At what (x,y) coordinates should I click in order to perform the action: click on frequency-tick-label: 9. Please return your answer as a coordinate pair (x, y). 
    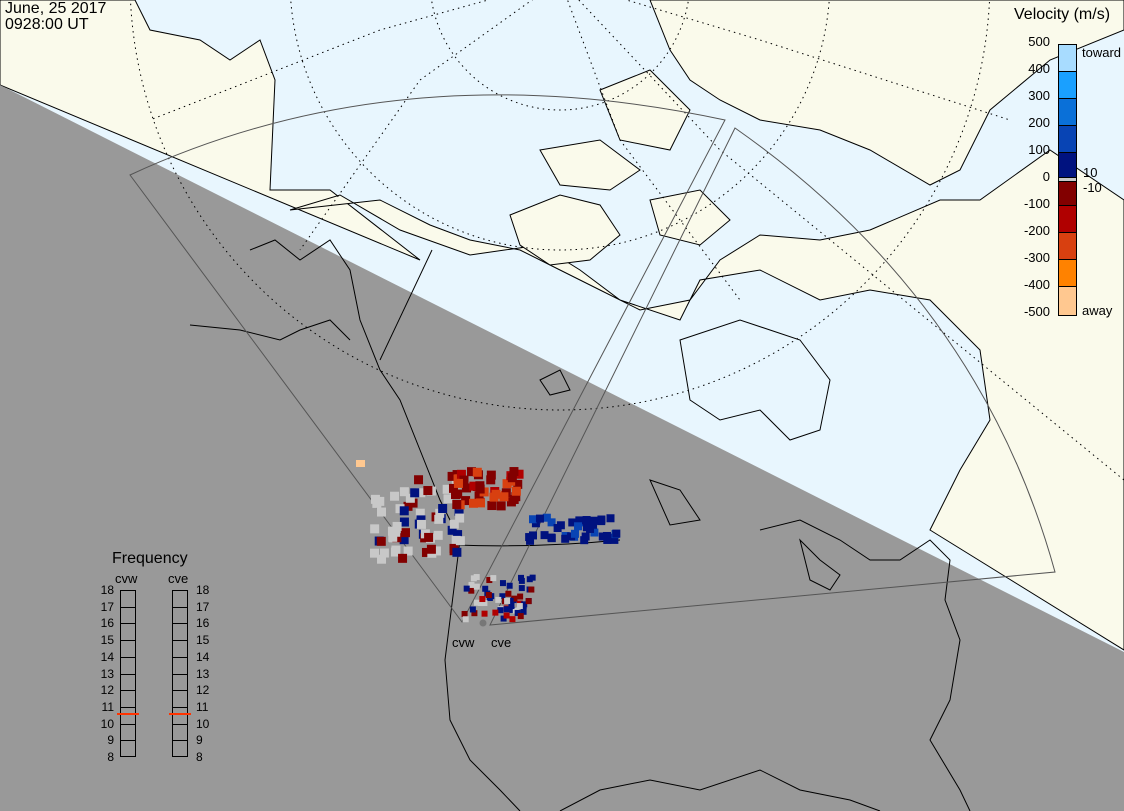
    Looking at the image, I should click on (199, 740).